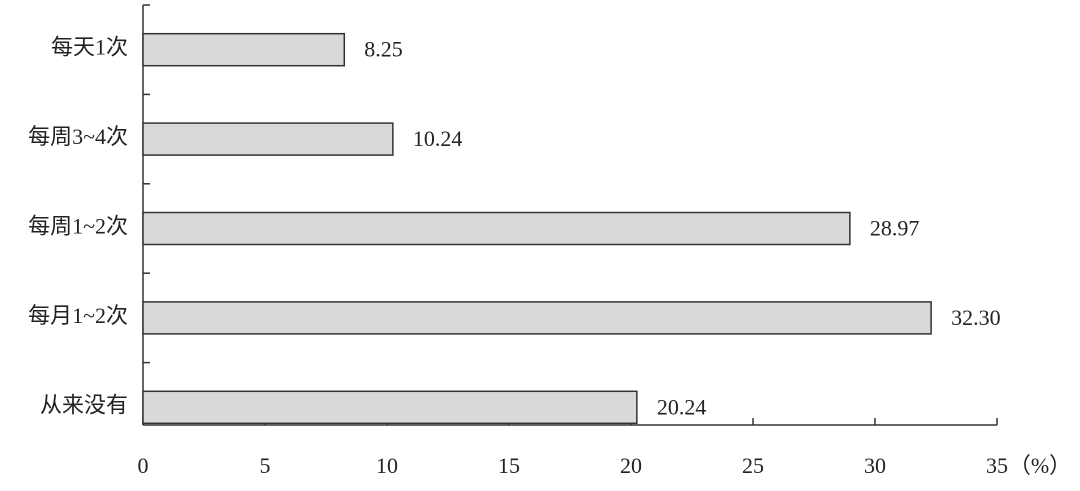 The width and height of the screenshot is (1080, 491). I want to click on x-axis-label: （%）, so click(1040, 465).